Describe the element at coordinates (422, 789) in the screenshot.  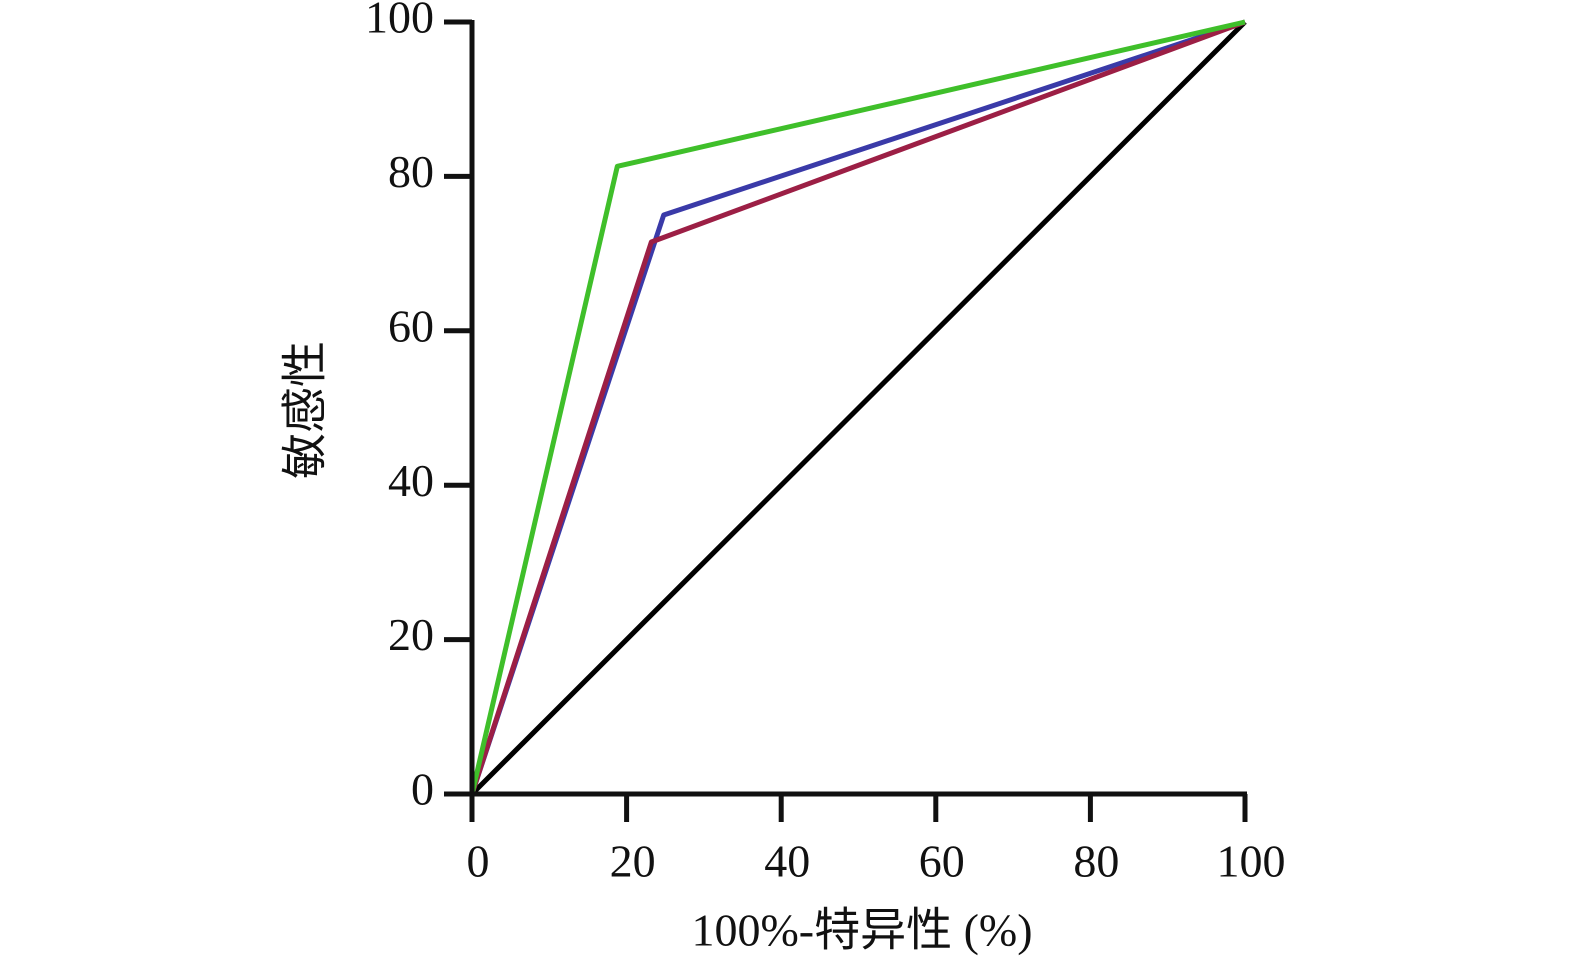
I see `y-tick-label: 0` at that location.